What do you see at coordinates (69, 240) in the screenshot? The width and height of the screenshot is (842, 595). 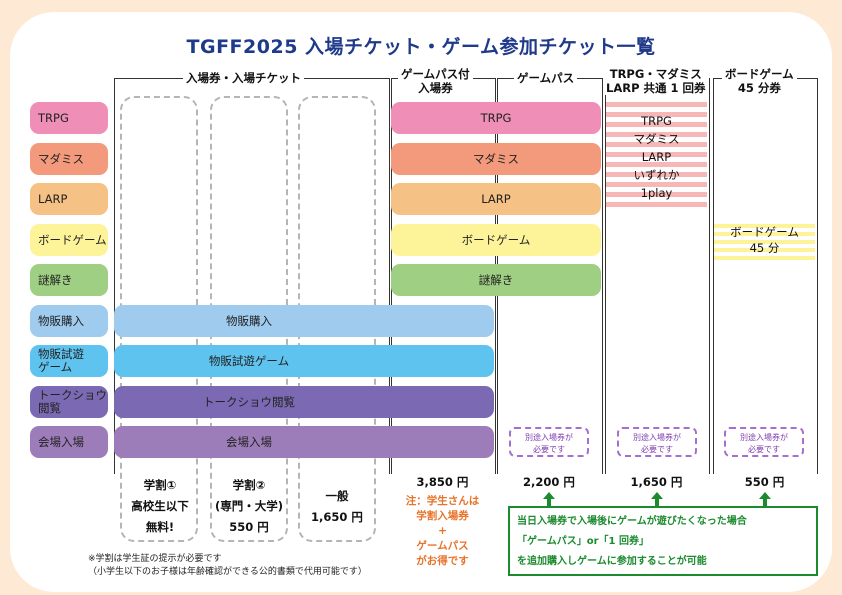 I see `row-label-boardgame: ボードゲーム` at bounding box center [69, 240].